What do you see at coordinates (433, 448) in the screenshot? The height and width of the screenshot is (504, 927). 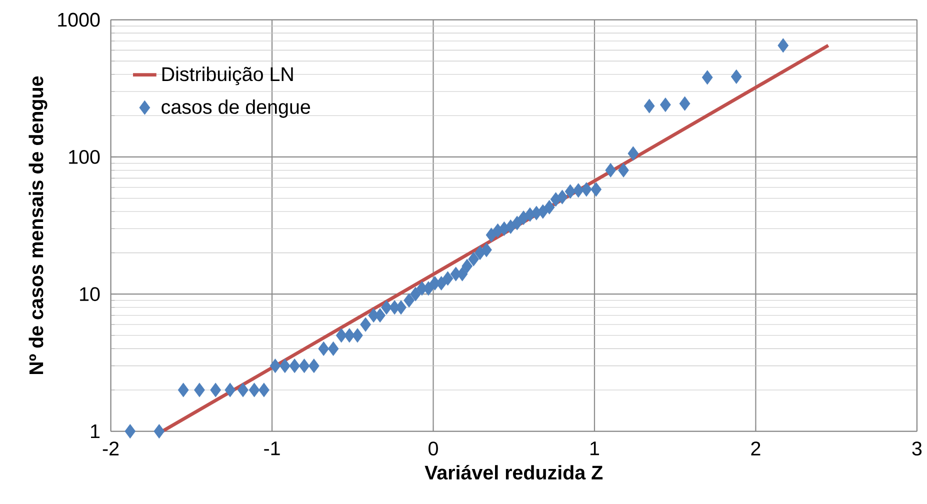 I see `x-tick-label: 0` at bounding box center [433, 448].